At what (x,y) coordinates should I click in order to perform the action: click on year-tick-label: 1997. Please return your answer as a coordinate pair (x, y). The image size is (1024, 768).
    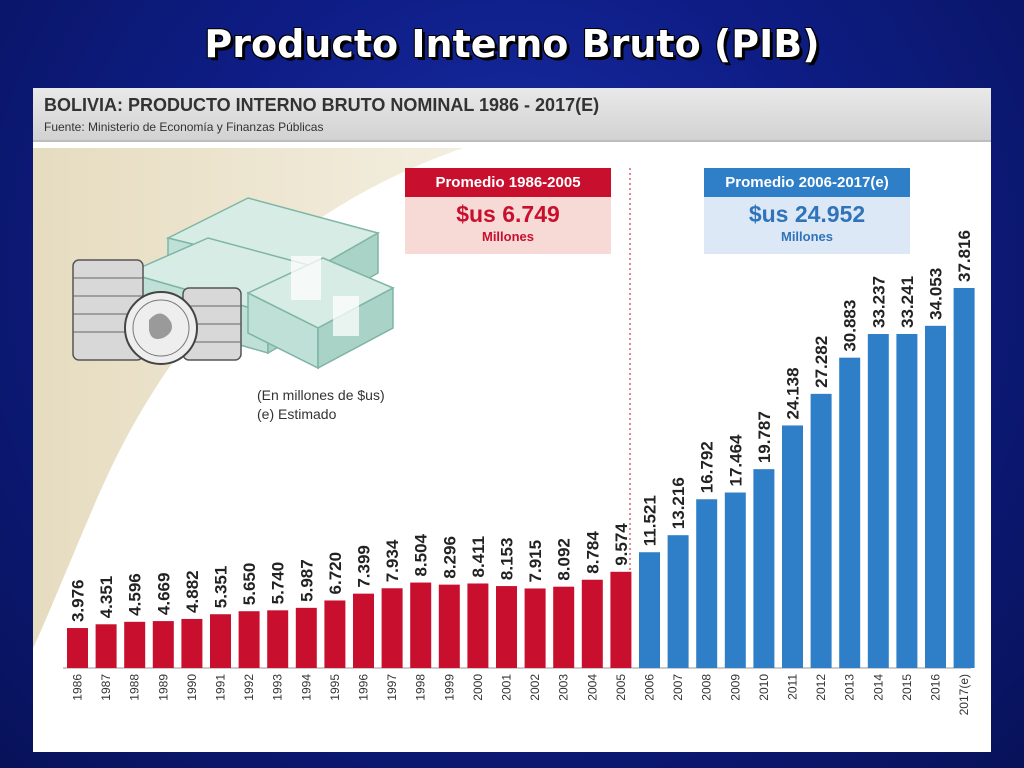
    Looking at the image, I should click on (392, 687).